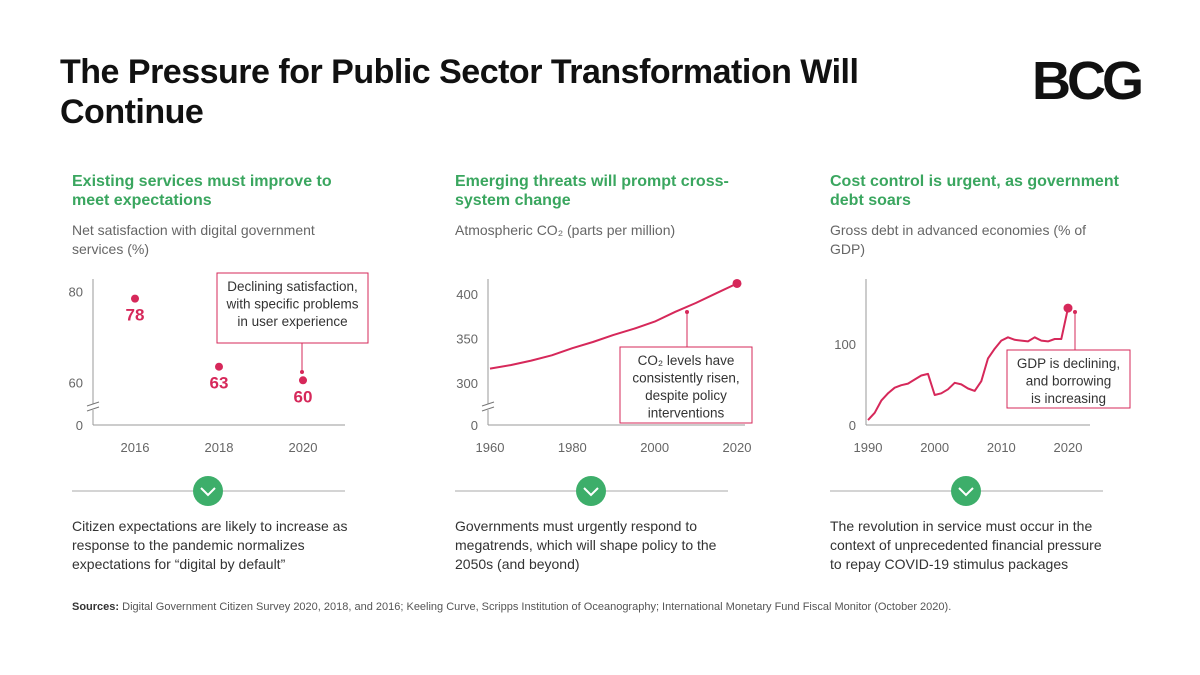 This screenshot has width=1200, height=675. I want to click on annotation-text: and borrowing, so click(1069, 381).